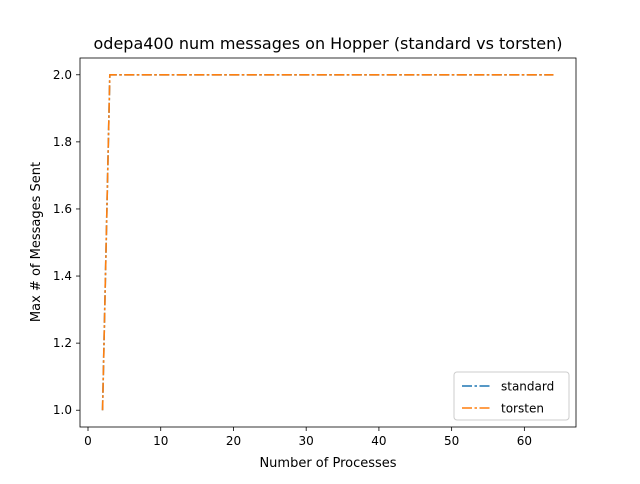 The width and height of the screenshot is (640, 484). I want to click on y-tick-label: 1.8, so click(62, 142).